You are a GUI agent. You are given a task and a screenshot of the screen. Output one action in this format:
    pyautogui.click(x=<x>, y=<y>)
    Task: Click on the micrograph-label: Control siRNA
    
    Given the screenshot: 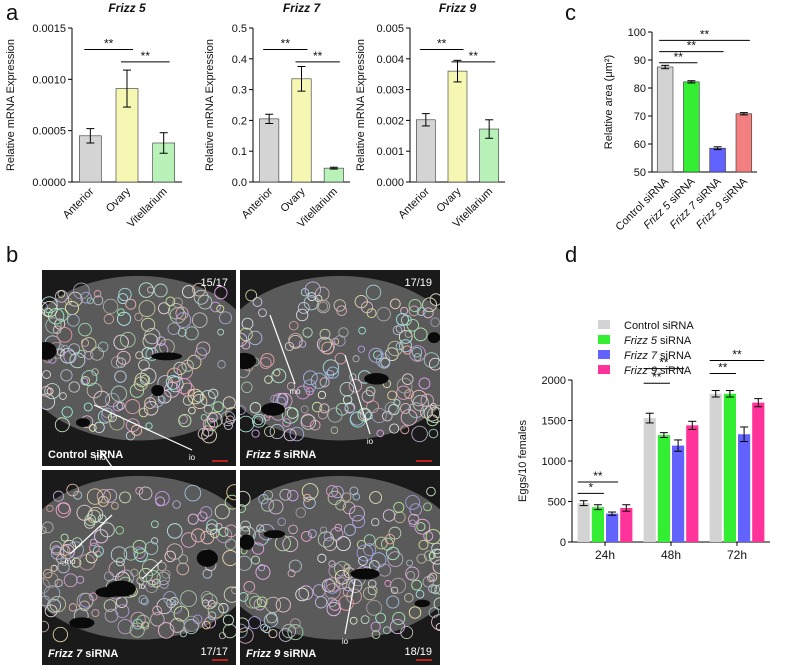 What is the action you would take?
    pyautogui.click(x=85, y=455)
    